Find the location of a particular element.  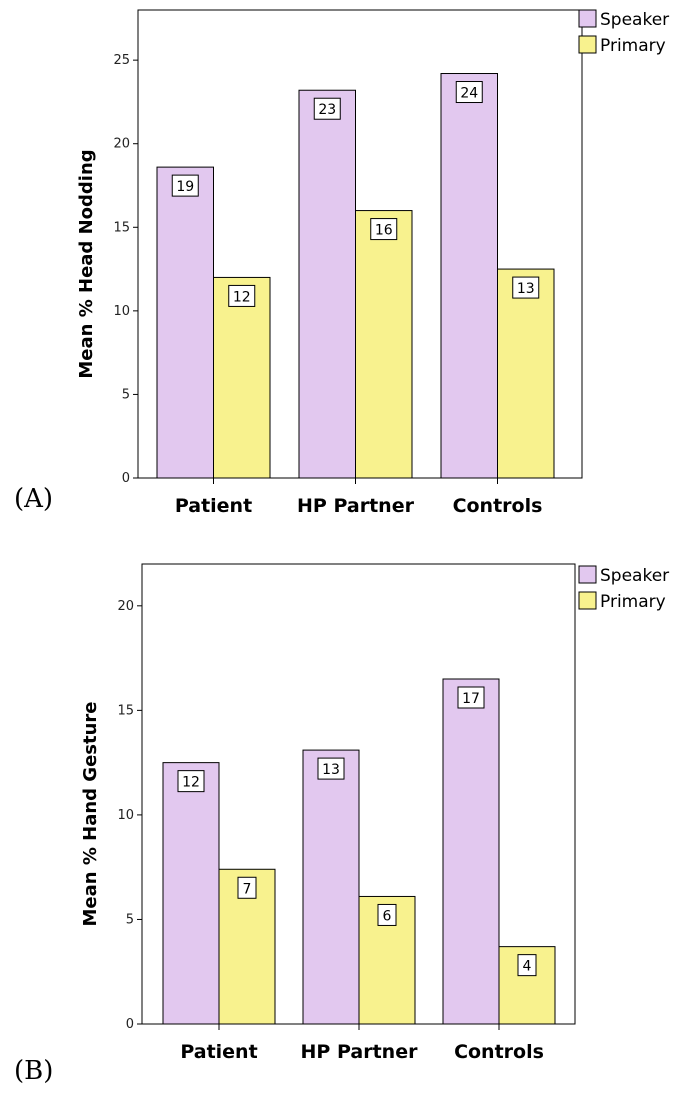

data-label: 6 is located at coordinates (387, 916).